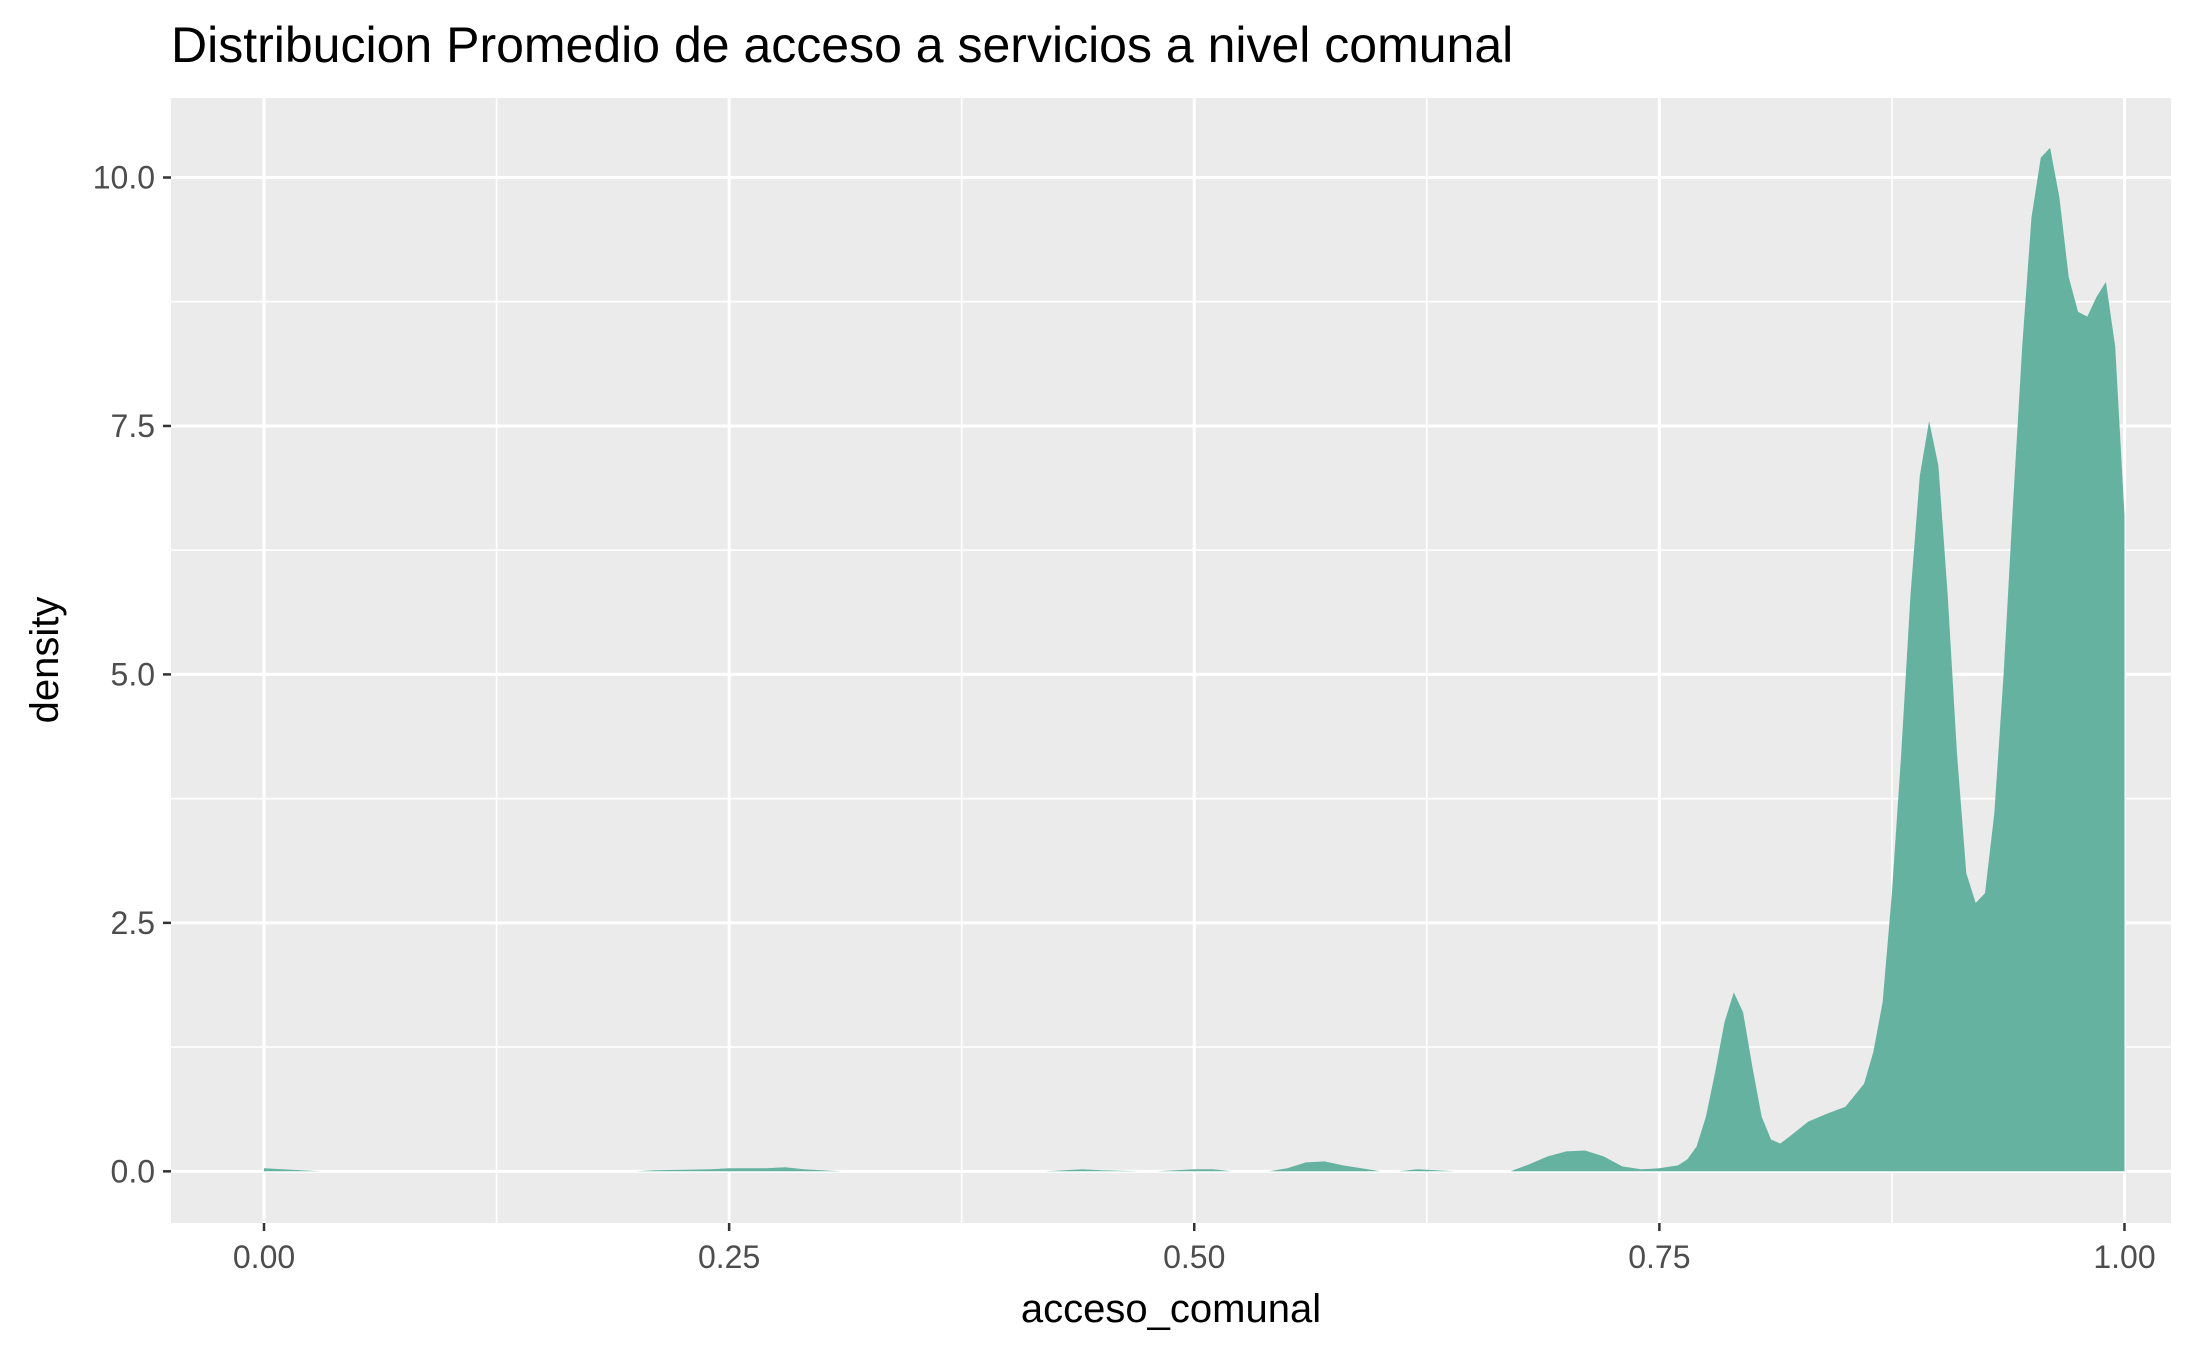 The image size is (2187, 1350). I want to click on x-tick-label: 0.75, so click(1659, 1257).